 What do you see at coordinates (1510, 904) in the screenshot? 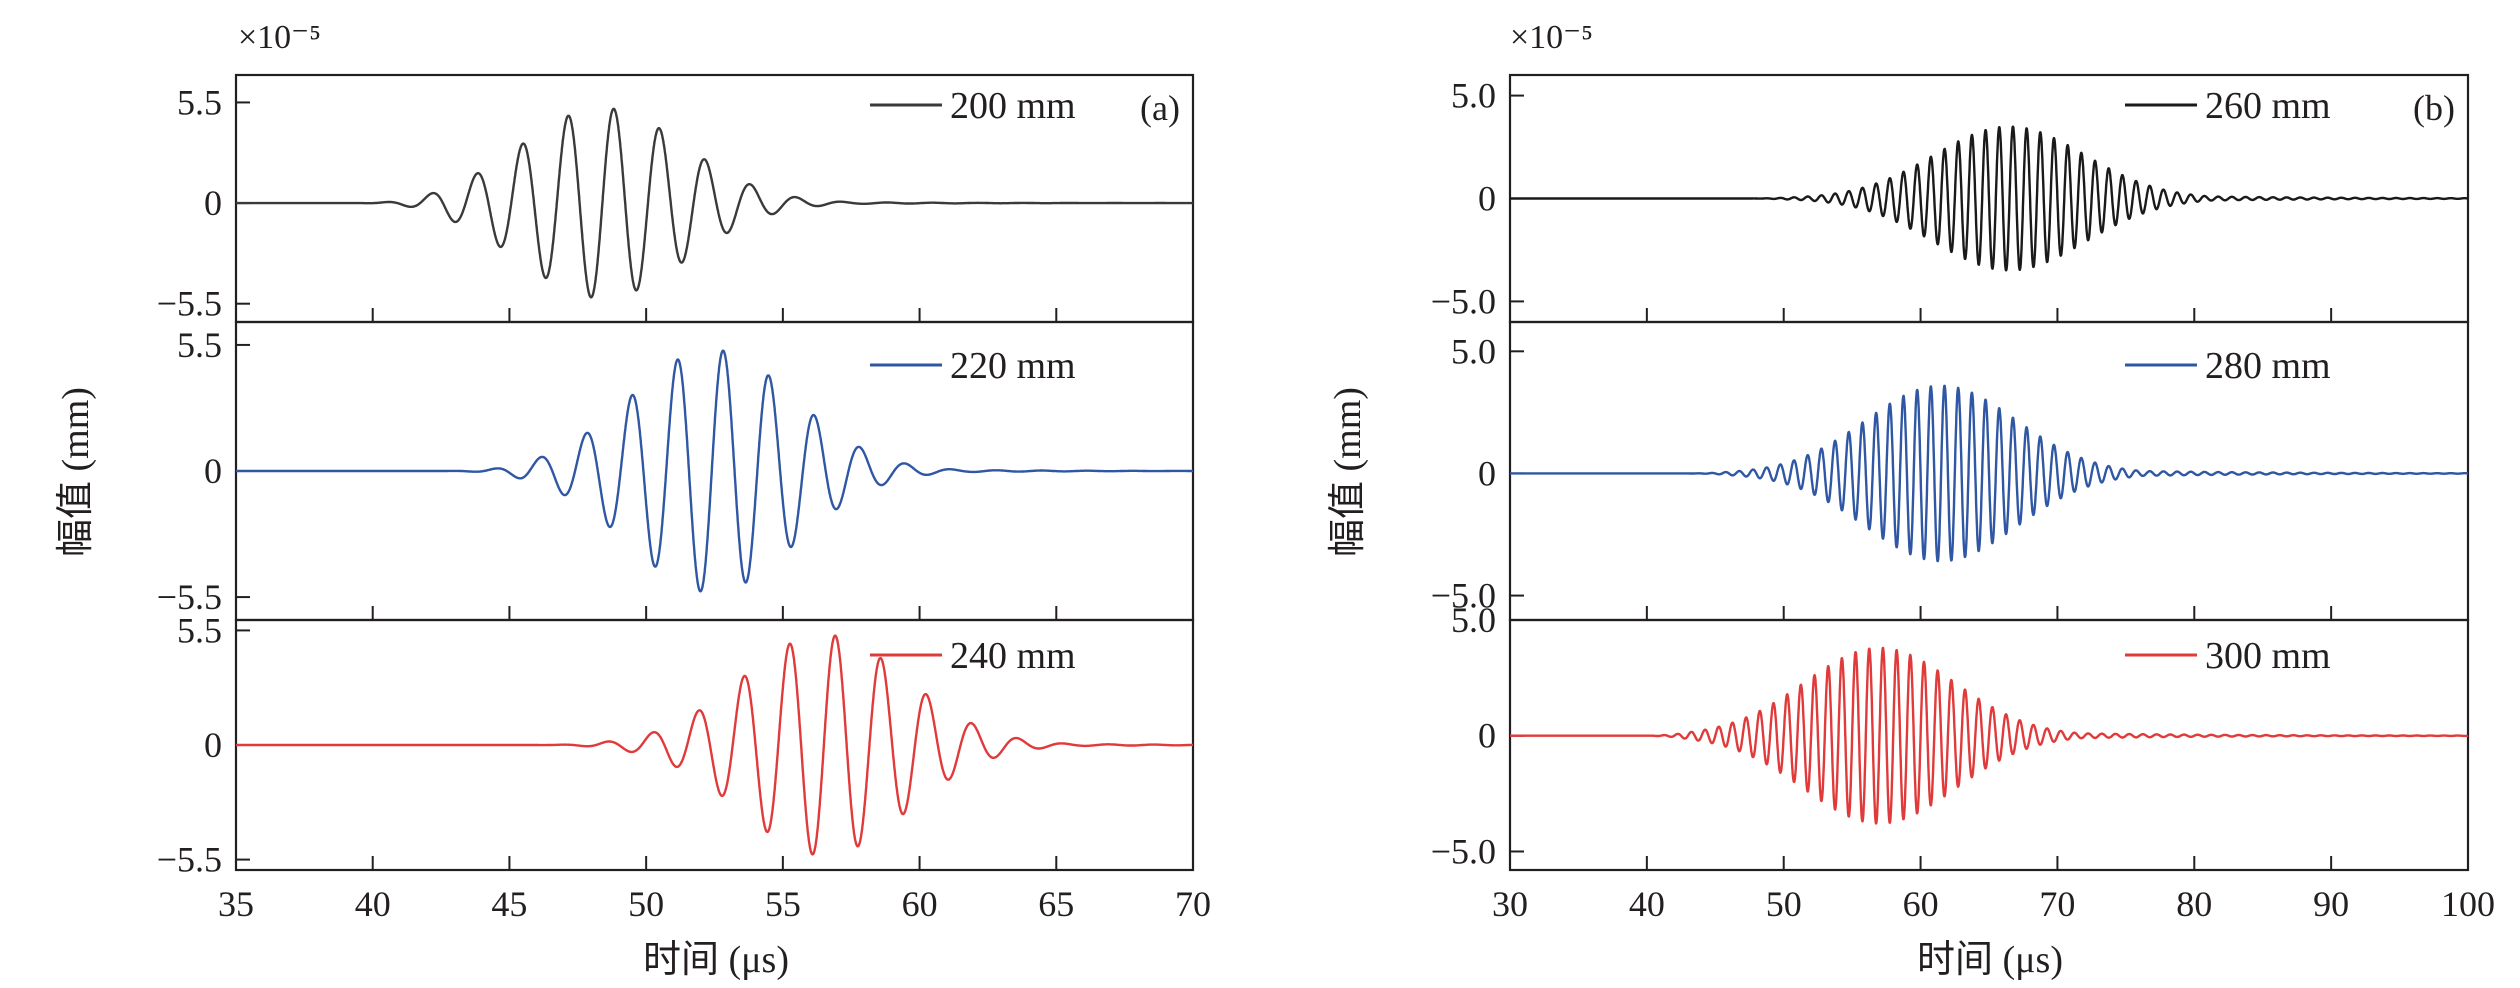
I see `panel-1-x-tick-label: 30` at bounding box center [1510, 904].